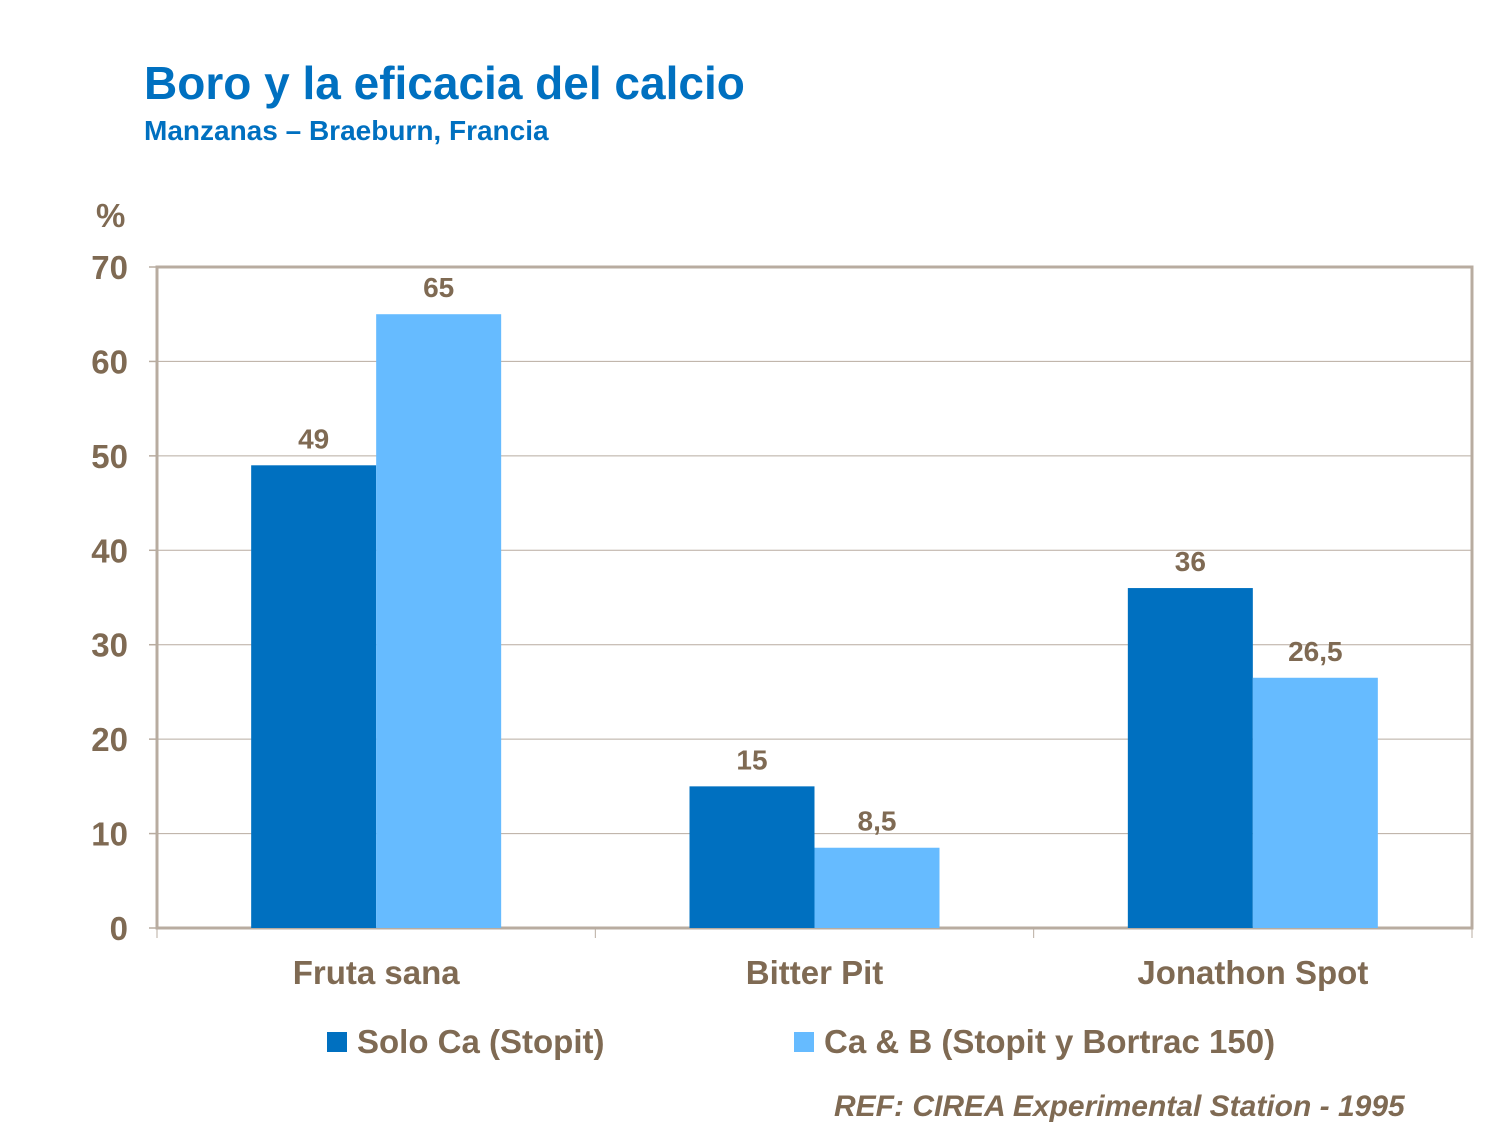  Describe the element at coordinates (109, 739) in the screenshot. I see `y-tick-label: 20` at that location.